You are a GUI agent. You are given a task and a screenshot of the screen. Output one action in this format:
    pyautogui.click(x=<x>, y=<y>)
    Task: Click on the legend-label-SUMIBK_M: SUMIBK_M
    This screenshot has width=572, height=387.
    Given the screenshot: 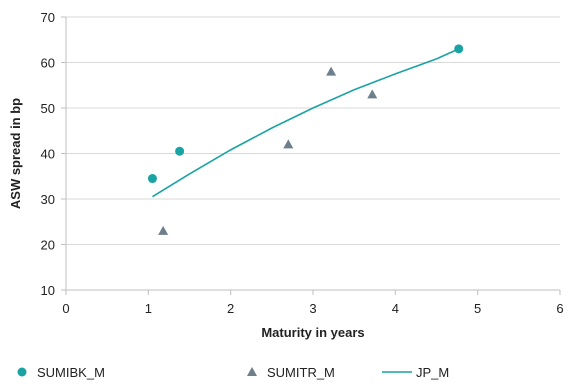 What is the action you would take?
    pyautogui.click(x=71, y=372)
    